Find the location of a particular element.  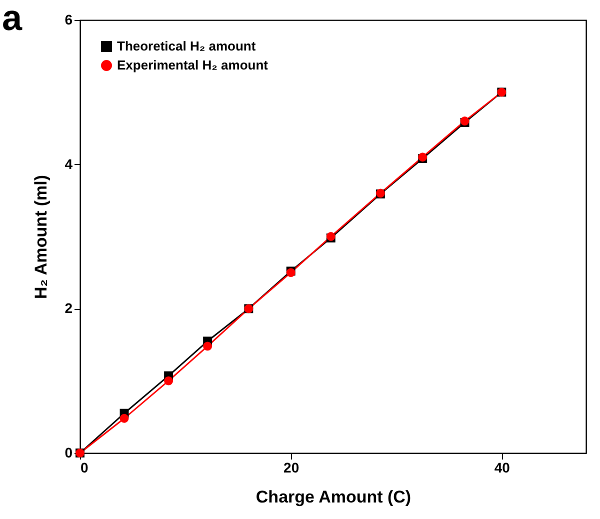

text: a is located at coordinates (12, 19).